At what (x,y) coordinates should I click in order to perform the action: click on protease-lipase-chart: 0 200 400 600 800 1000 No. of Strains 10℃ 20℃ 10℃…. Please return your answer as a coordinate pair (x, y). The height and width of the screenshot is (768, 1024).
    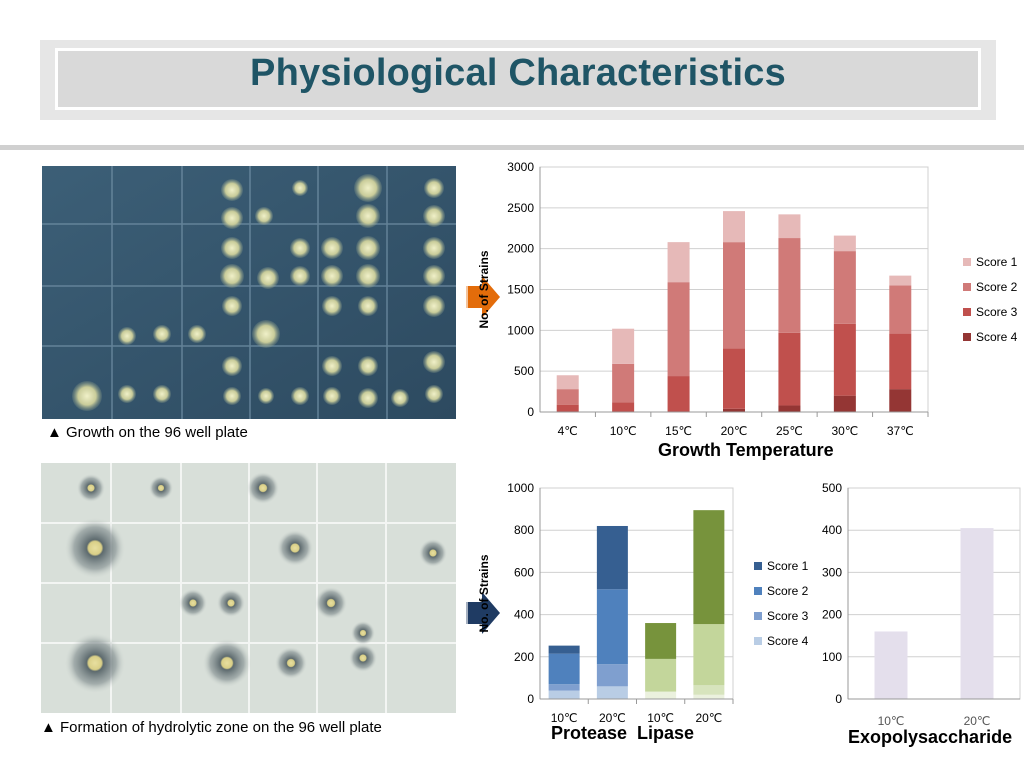
    Looking at the image, I should click on (643, 603).